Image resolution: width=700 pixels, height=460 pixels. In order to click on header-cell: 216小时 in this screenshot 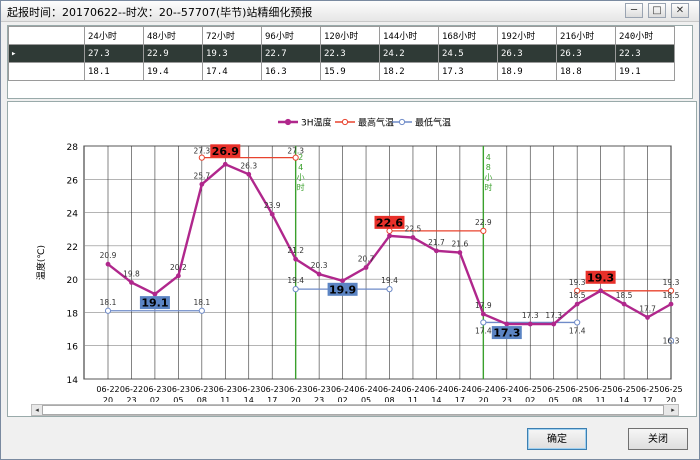, I will do `click(586, 35)`.